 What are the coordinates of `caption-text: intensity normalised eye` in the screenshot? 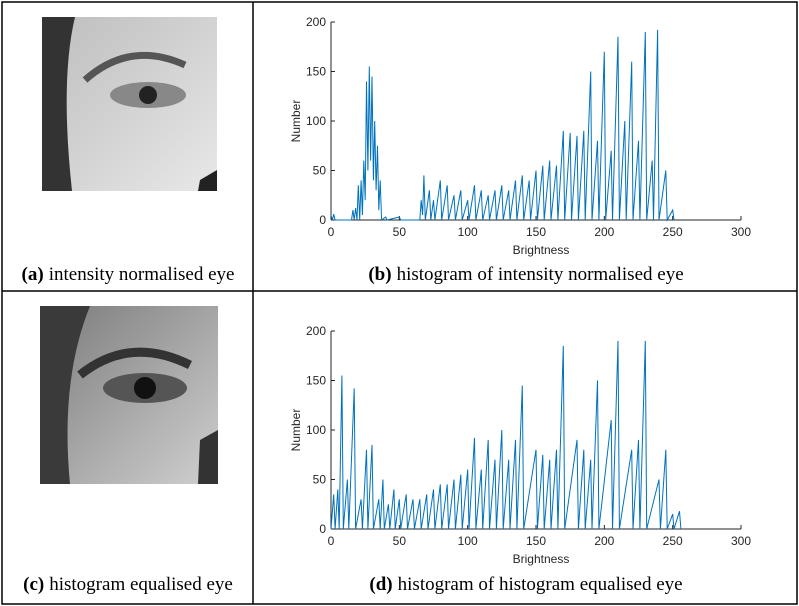 It's located at (142, 274).